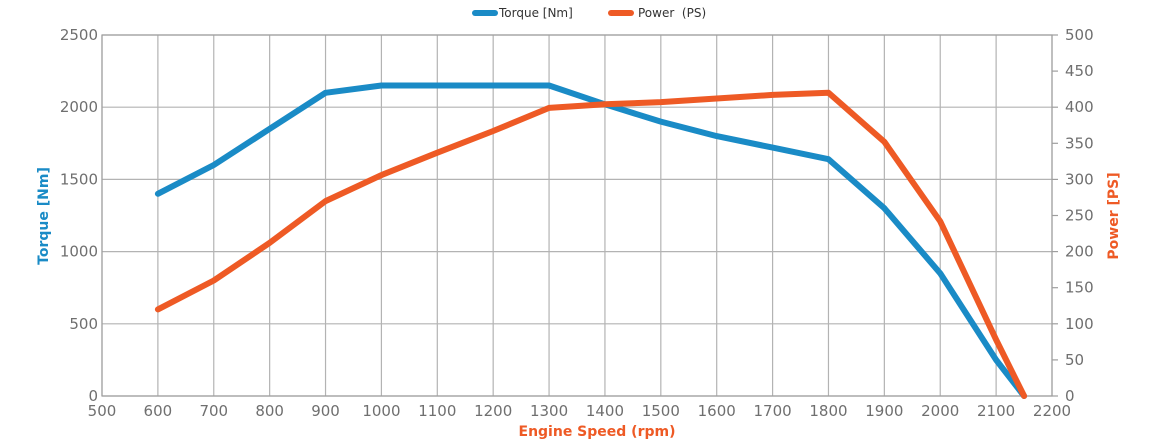 The width and height of the screenshot is (1156, 443). I want to click on x-axis-title: Engine Speed (rpm), so click(597, 432).